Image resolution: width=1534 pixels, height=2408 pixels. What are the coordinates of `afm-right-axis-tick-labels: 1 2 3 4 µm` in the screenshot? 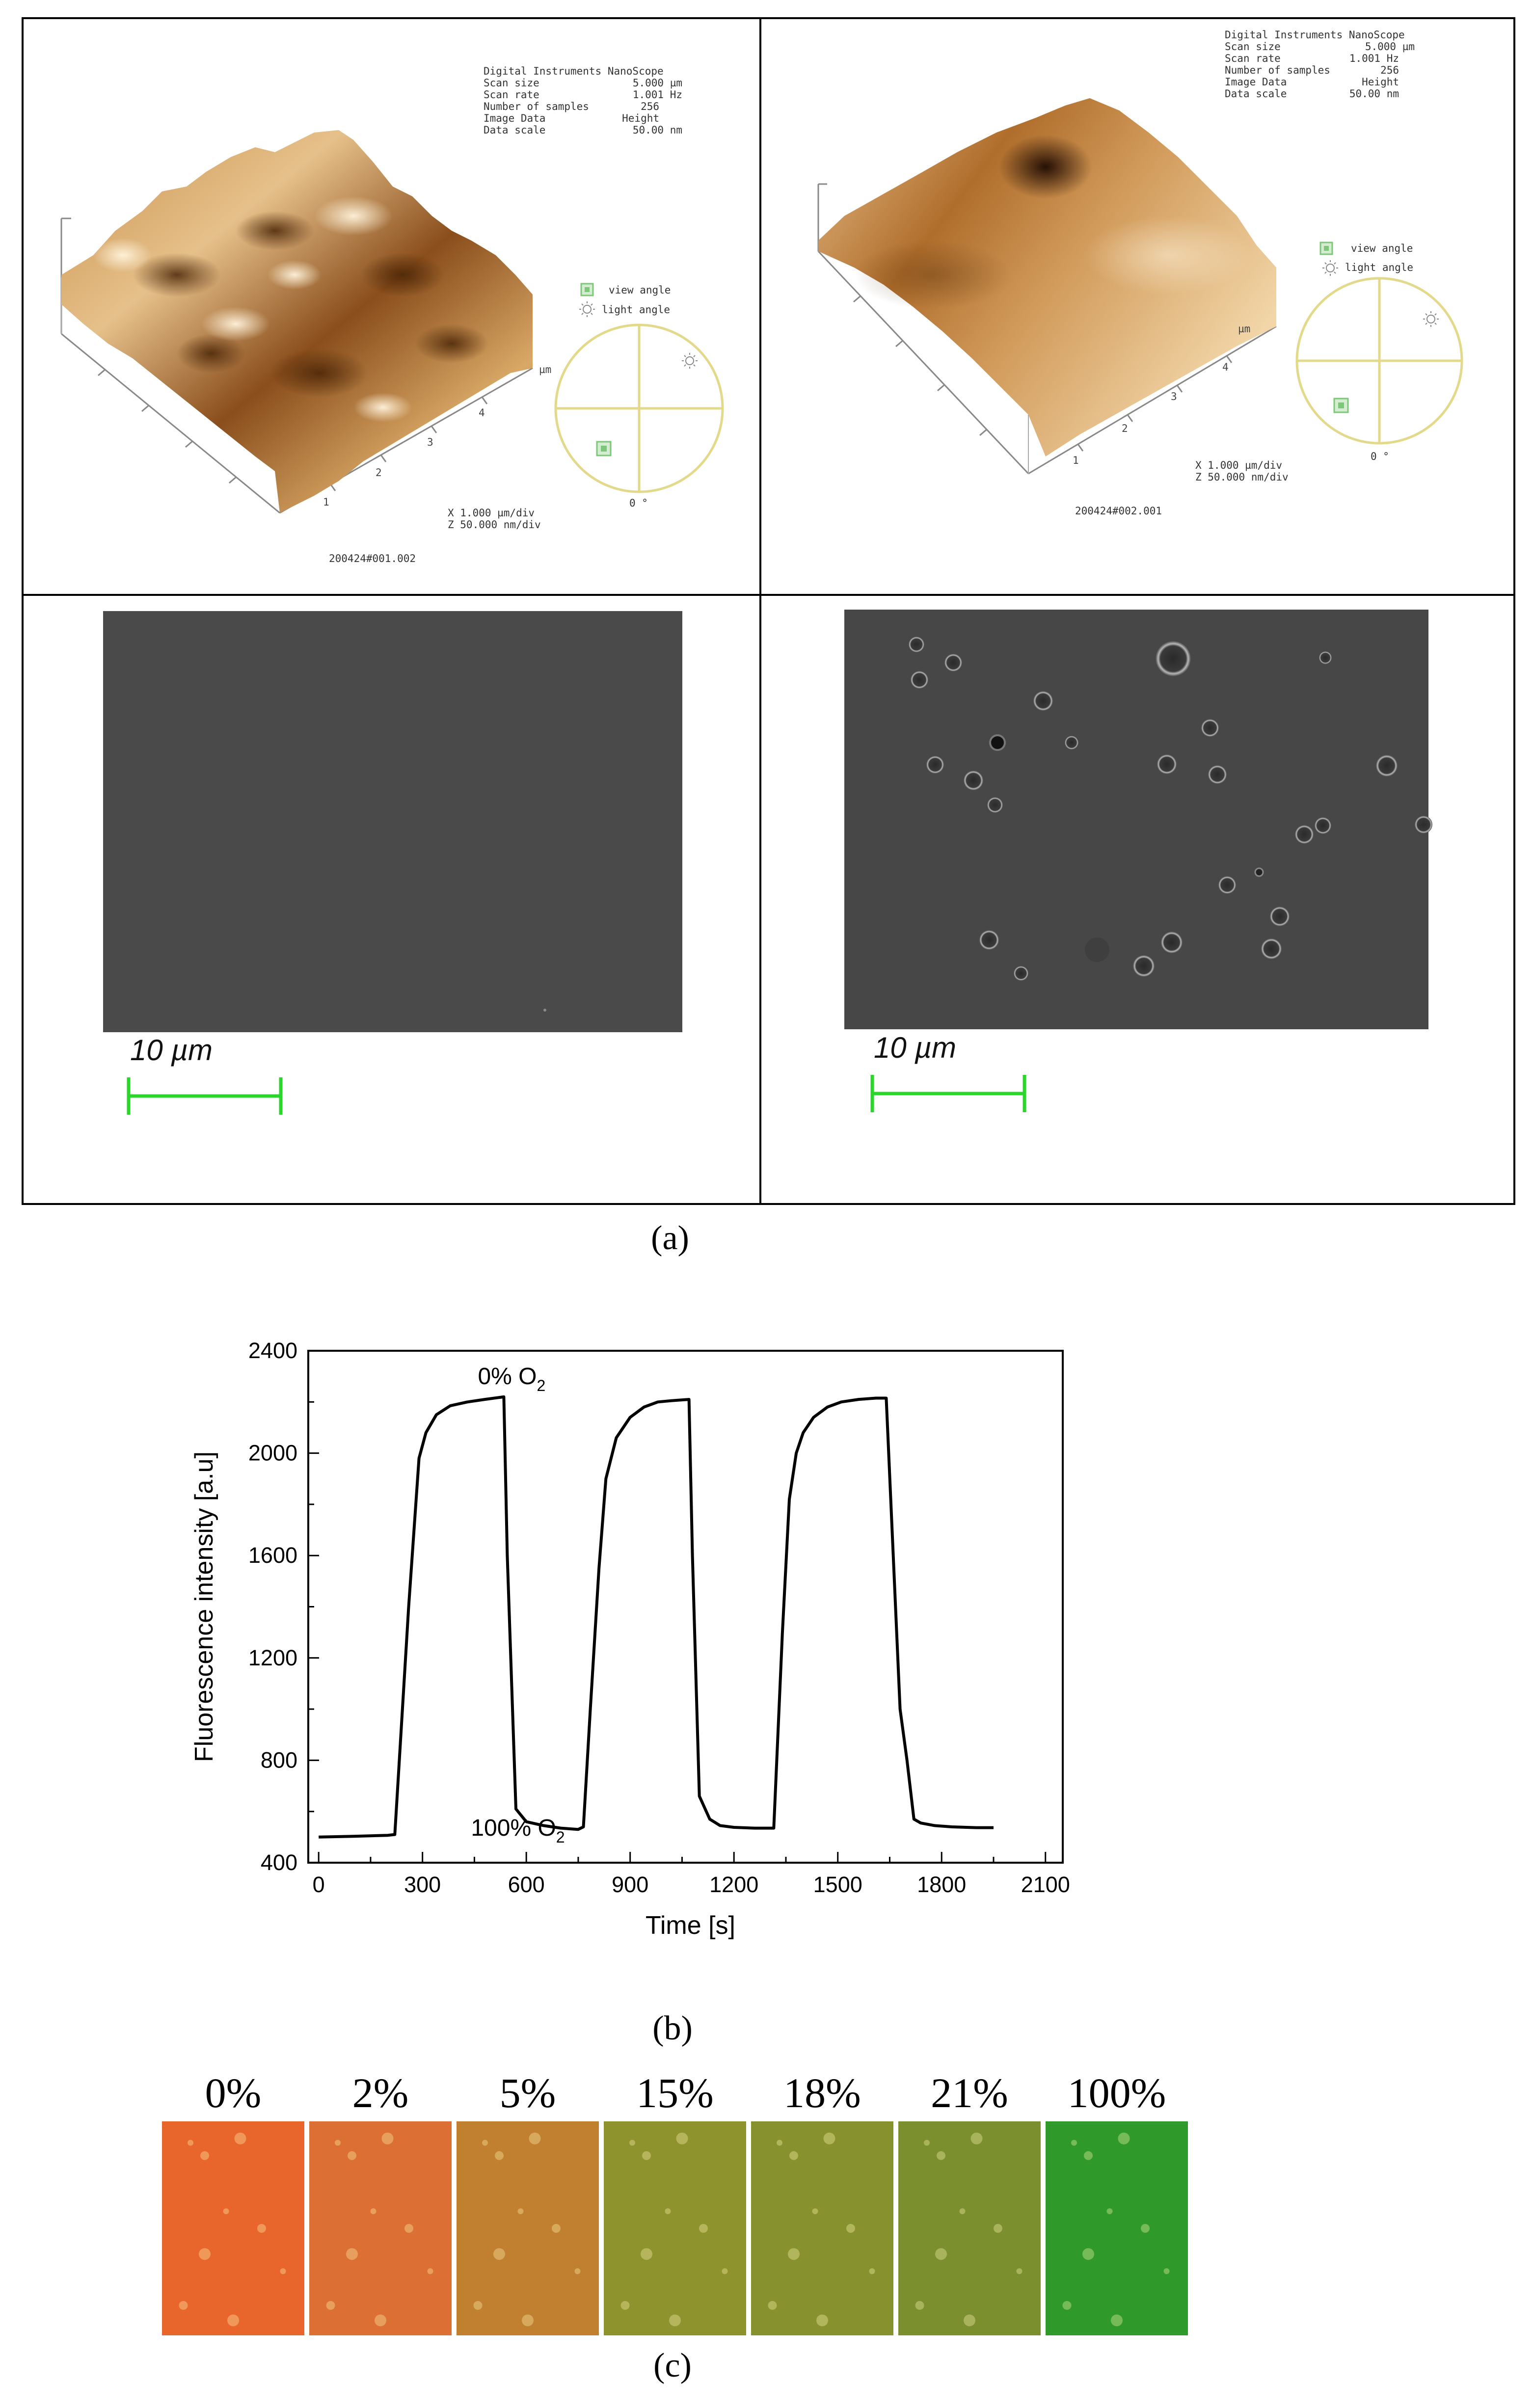 It's located at (1161, 394).